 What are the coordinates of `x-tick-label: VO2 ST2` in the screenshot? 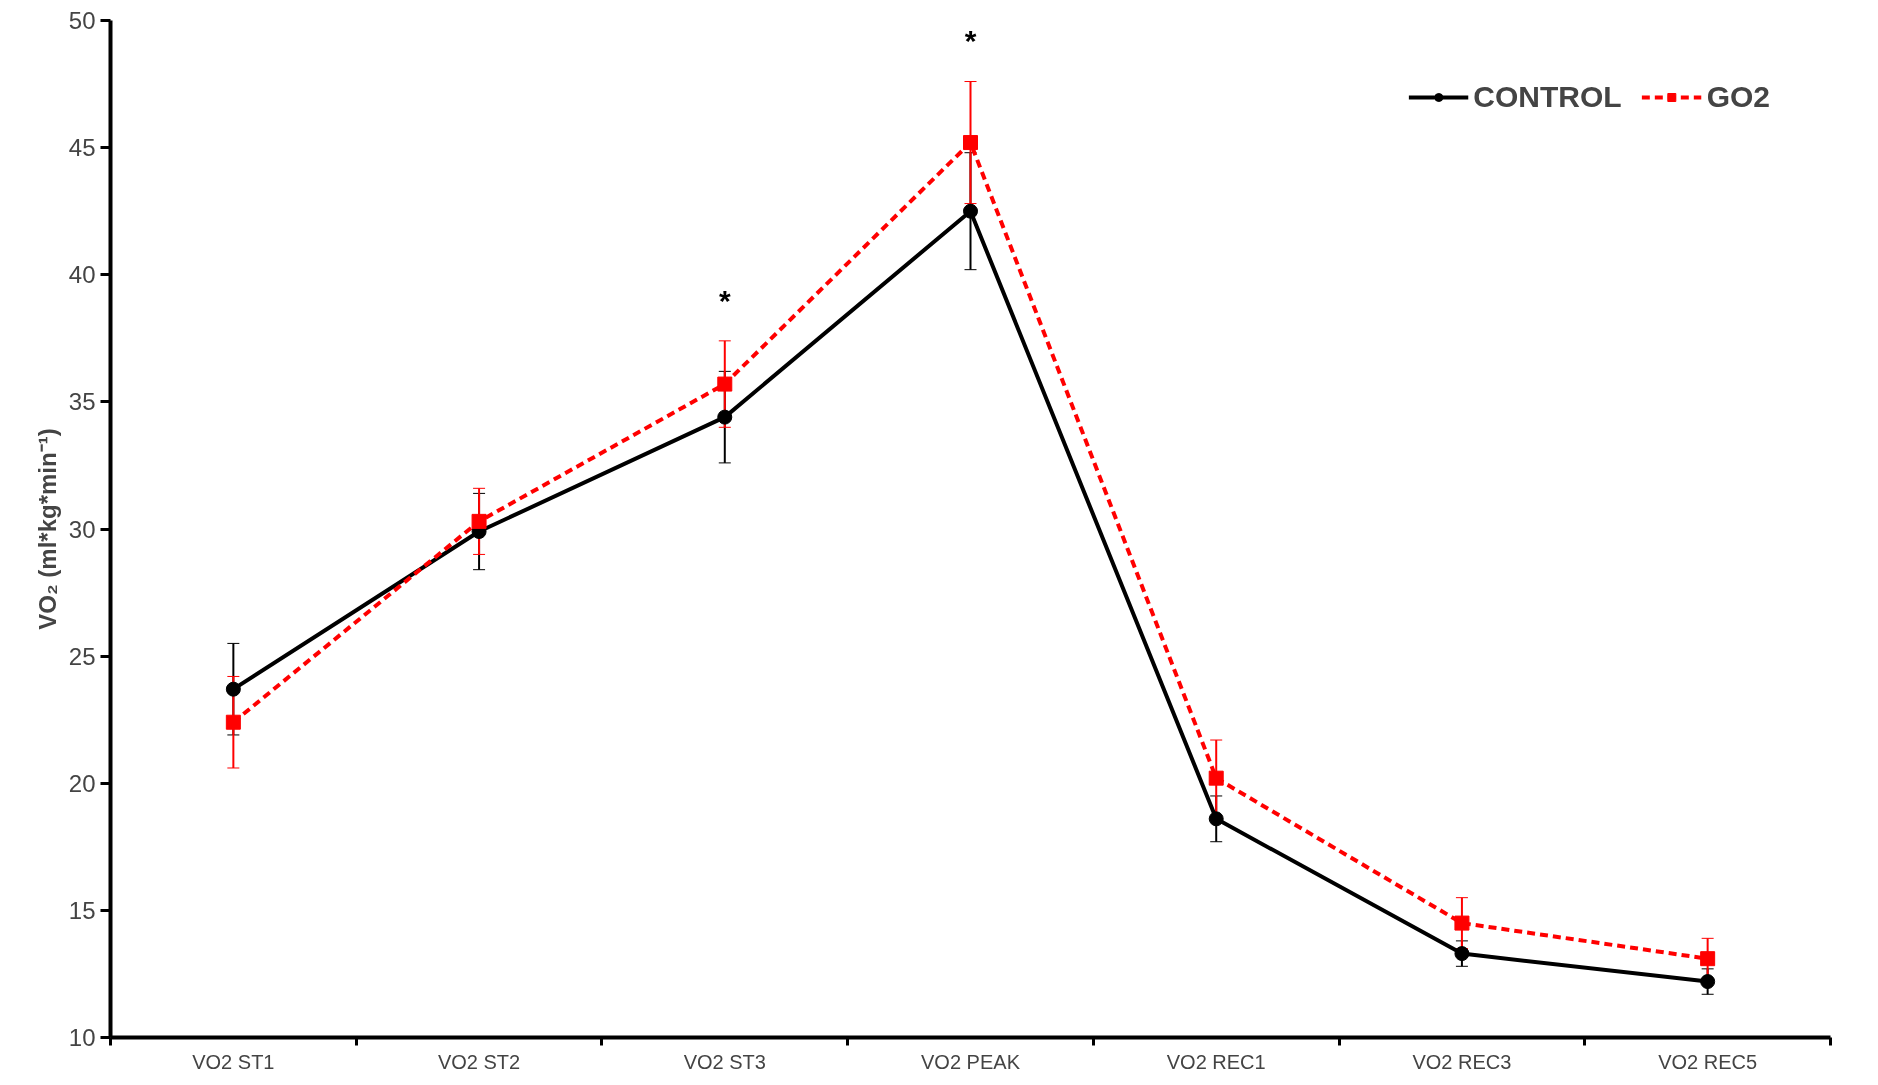 It's located at (479, 1061).